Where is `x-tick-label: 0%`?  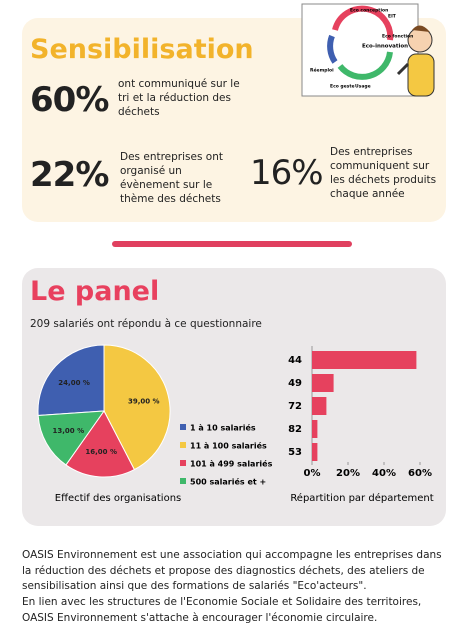 x-tick-label: 0% is located at coordinates (312, 473).